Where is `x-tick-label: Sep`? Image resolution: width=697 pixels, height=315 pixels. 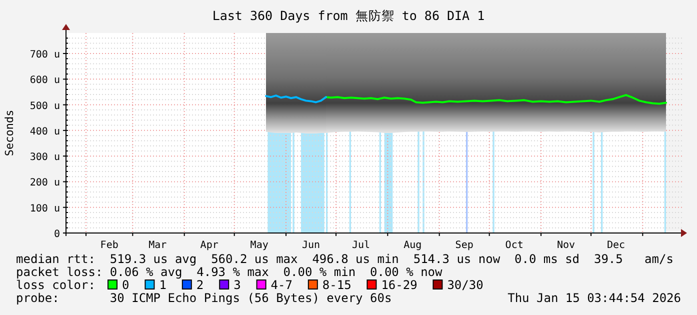
x-tick-label: Sep is located at coordinates (464, 245).